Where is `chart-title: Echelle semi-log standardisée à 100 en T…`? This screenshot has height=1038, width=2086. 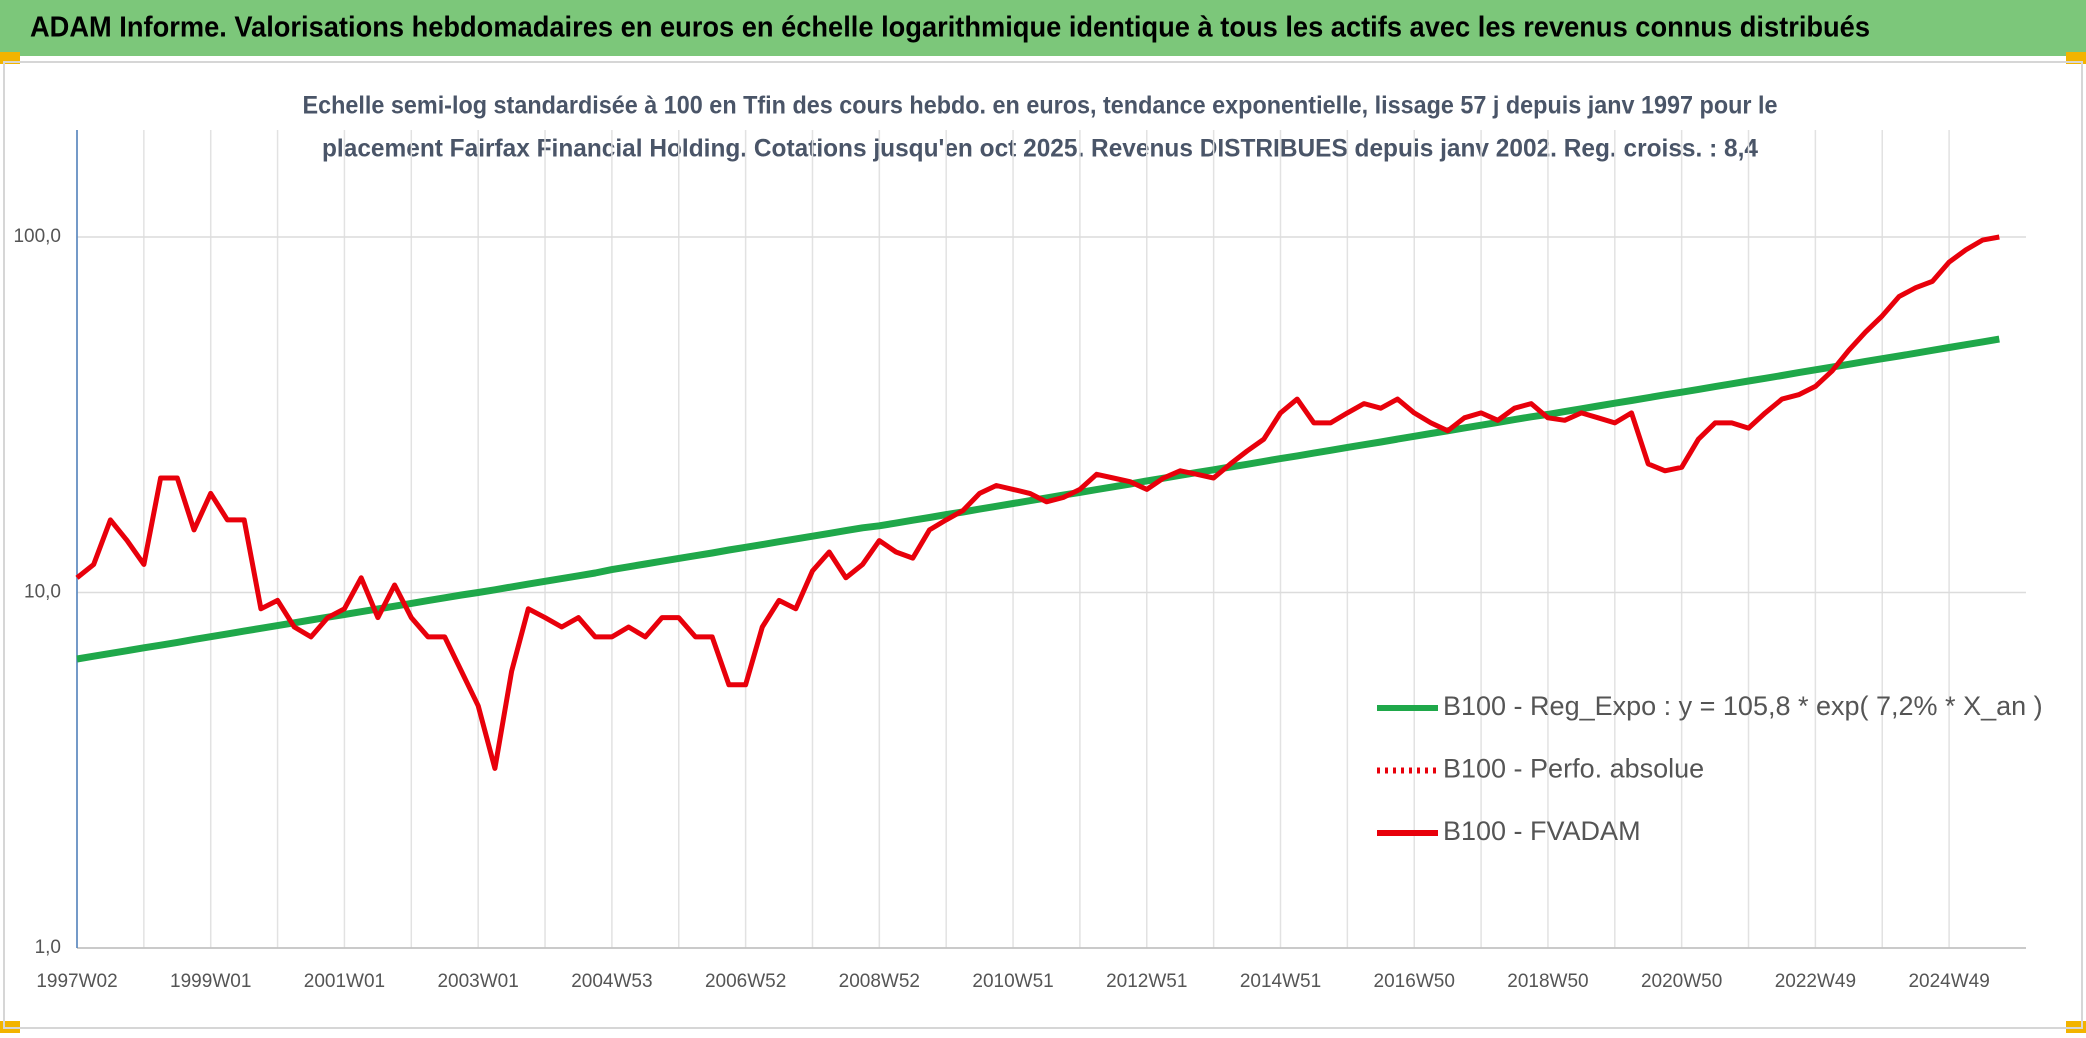 chart-title: Echelle semi-log standardisée à 100 en T… is located at coordinates (1040, 106).